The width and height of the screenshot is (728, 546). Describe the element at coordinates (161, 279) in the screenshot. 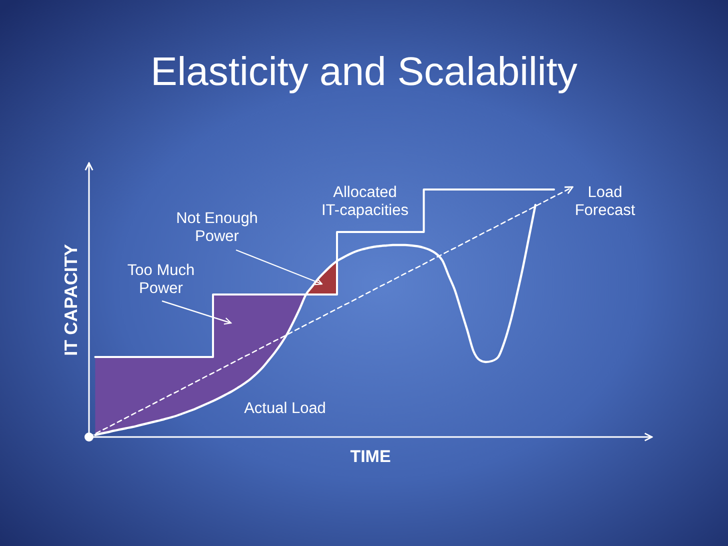

I see `series-label: Too Much Power` at that location.